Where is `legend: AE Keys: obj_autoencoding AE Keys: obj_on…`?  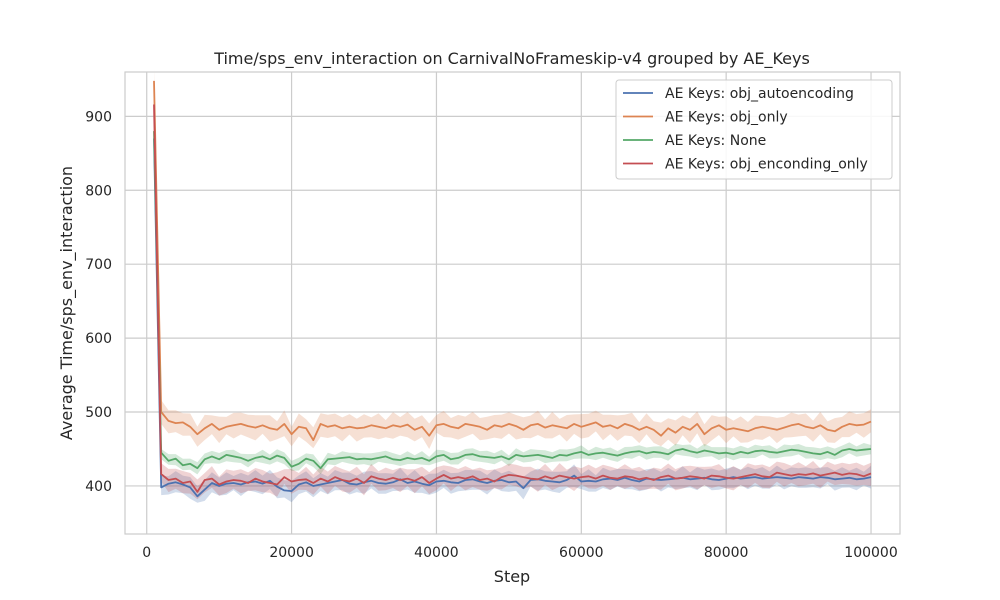 legend: AE Keys: obj_autoencoding AE Keys: obj_on… is located at coordinates (754, 129).